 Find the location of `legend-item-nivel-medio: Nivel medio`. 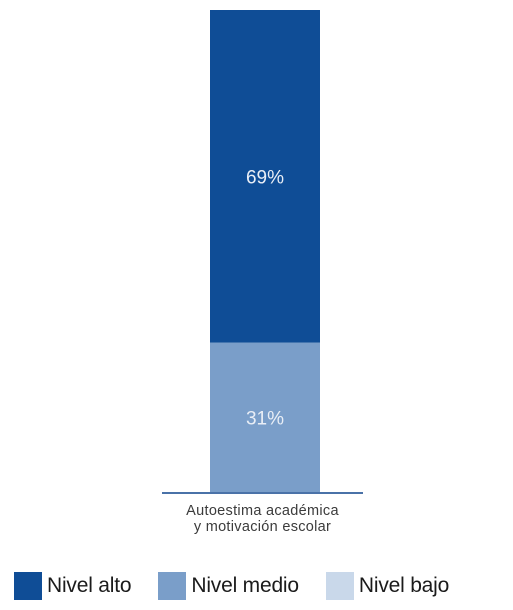

legend-item-nivel-medio: Nivel medio is located at coordinates (228, 586).